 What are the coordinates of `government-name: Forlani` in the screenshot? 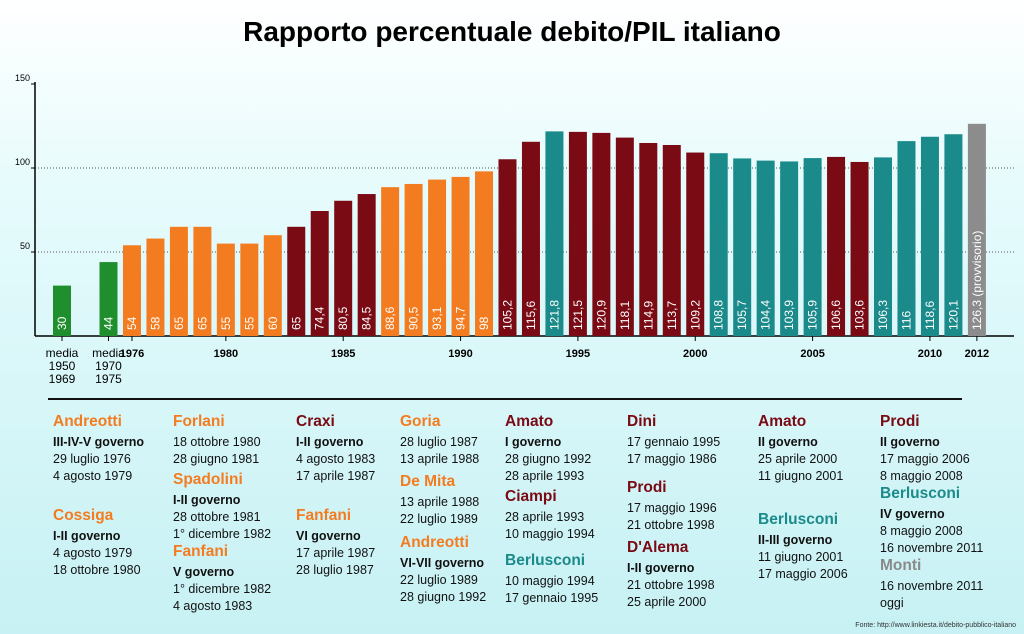 It's located at (199, 421).